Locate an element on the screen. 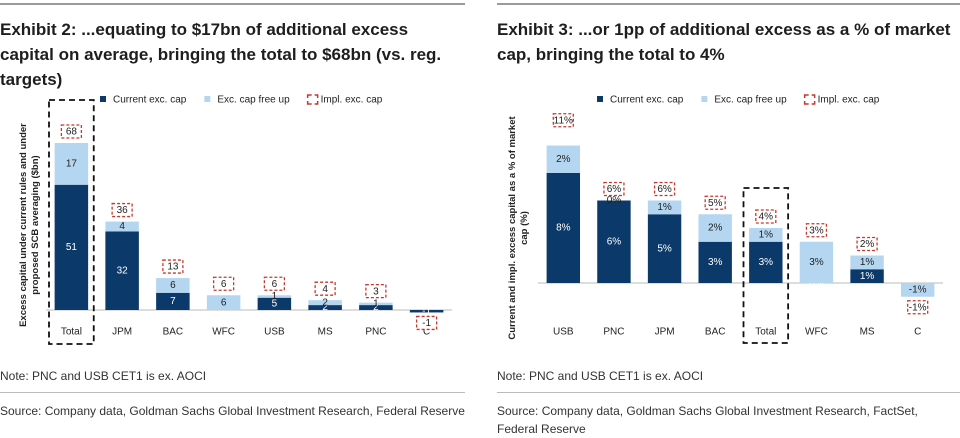  segment-label: 4 is located at coordinates (122, 226).